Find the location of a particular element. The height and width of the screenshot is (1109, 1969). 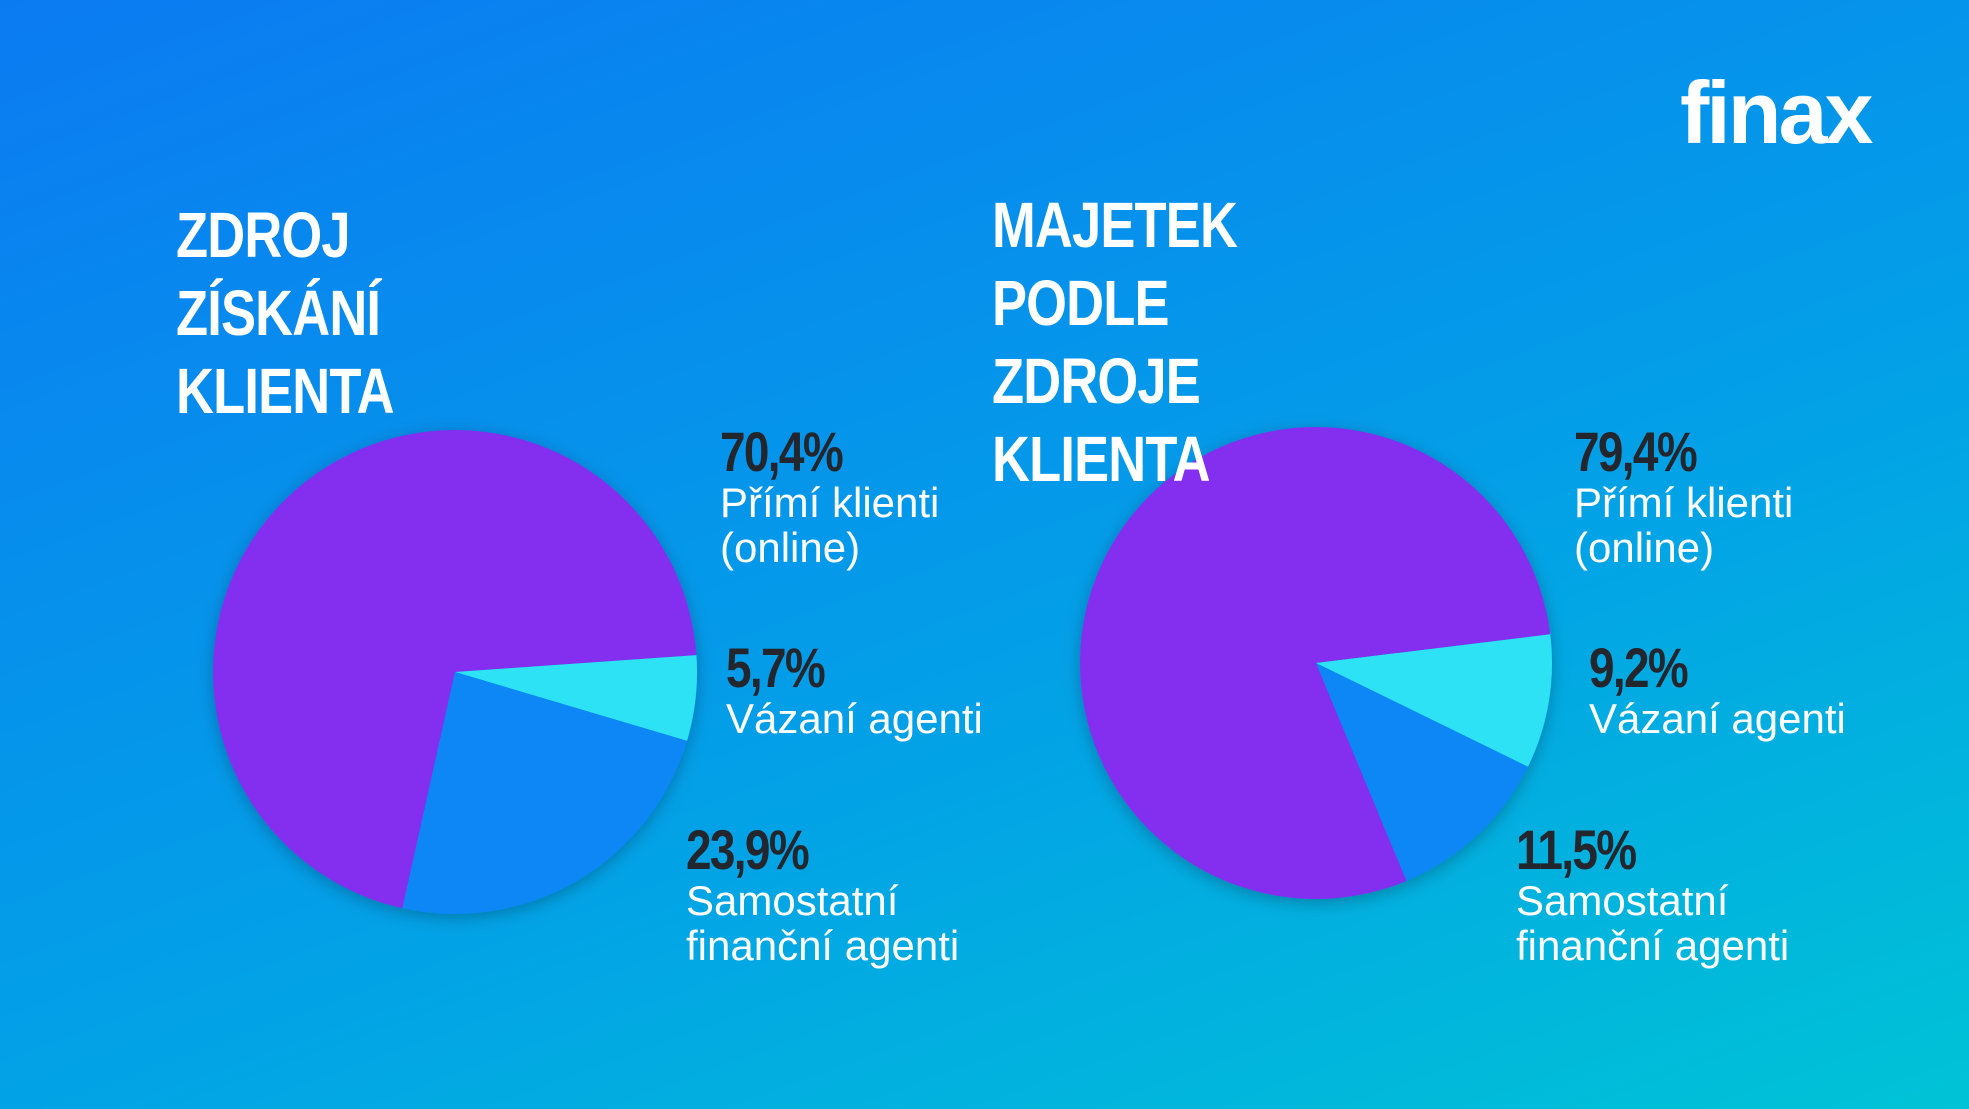

legend-entry: 23,9% Samostatní finanční agenti is located at coordinates (856, 893).